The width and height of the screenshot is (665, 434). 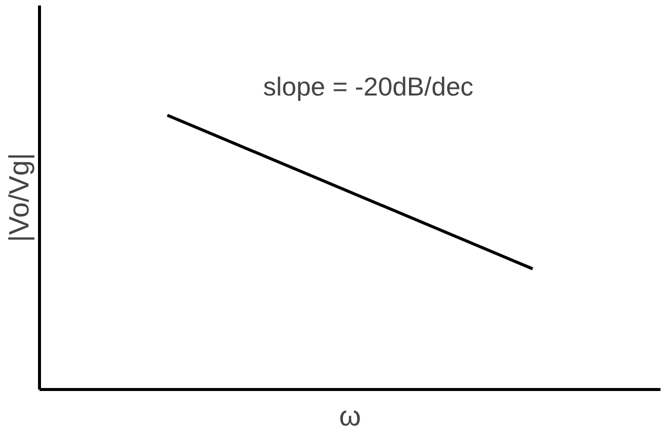 What do you see at coordinates (350, 416) in the screenshot?
I see `x-axis-title: ω` at bounding box center [350, 416].